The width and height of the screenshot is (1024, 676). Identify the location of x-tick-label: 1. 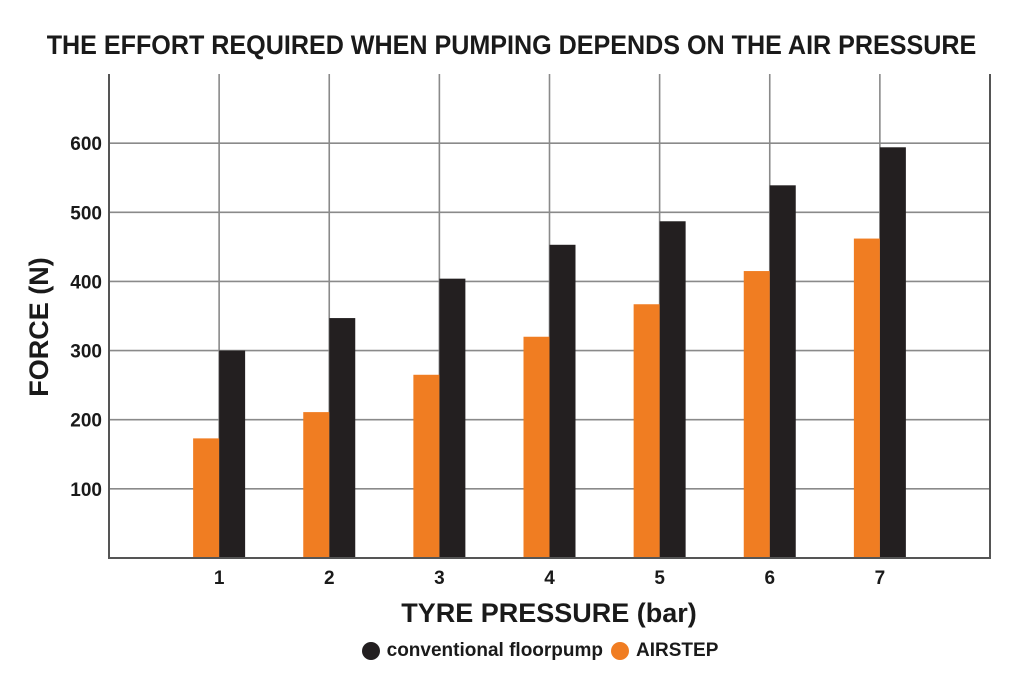
(219, 578).